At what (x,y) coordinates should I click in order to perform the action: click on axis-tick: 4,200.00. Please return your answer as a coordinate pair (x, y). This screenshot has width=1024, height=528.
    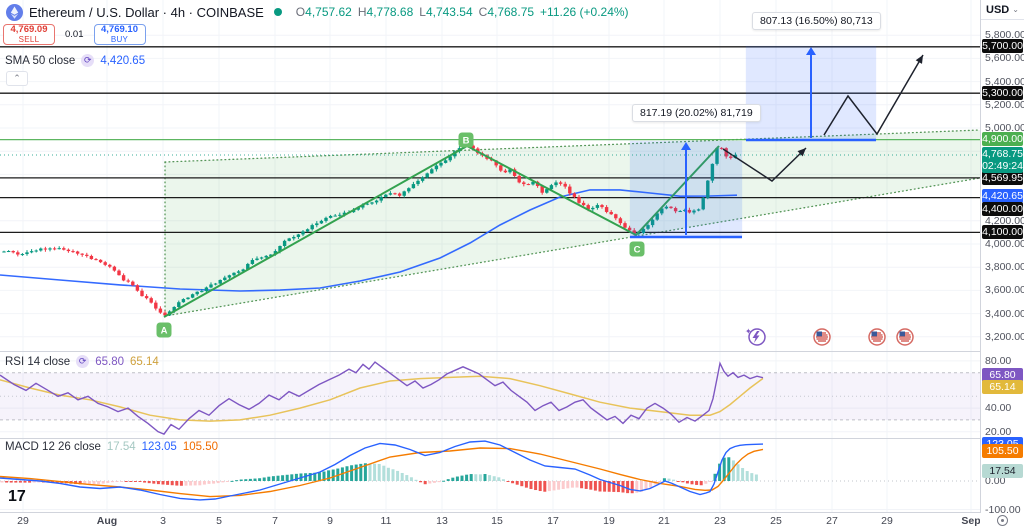
    Looking at the image, I should click on (1004, 220).